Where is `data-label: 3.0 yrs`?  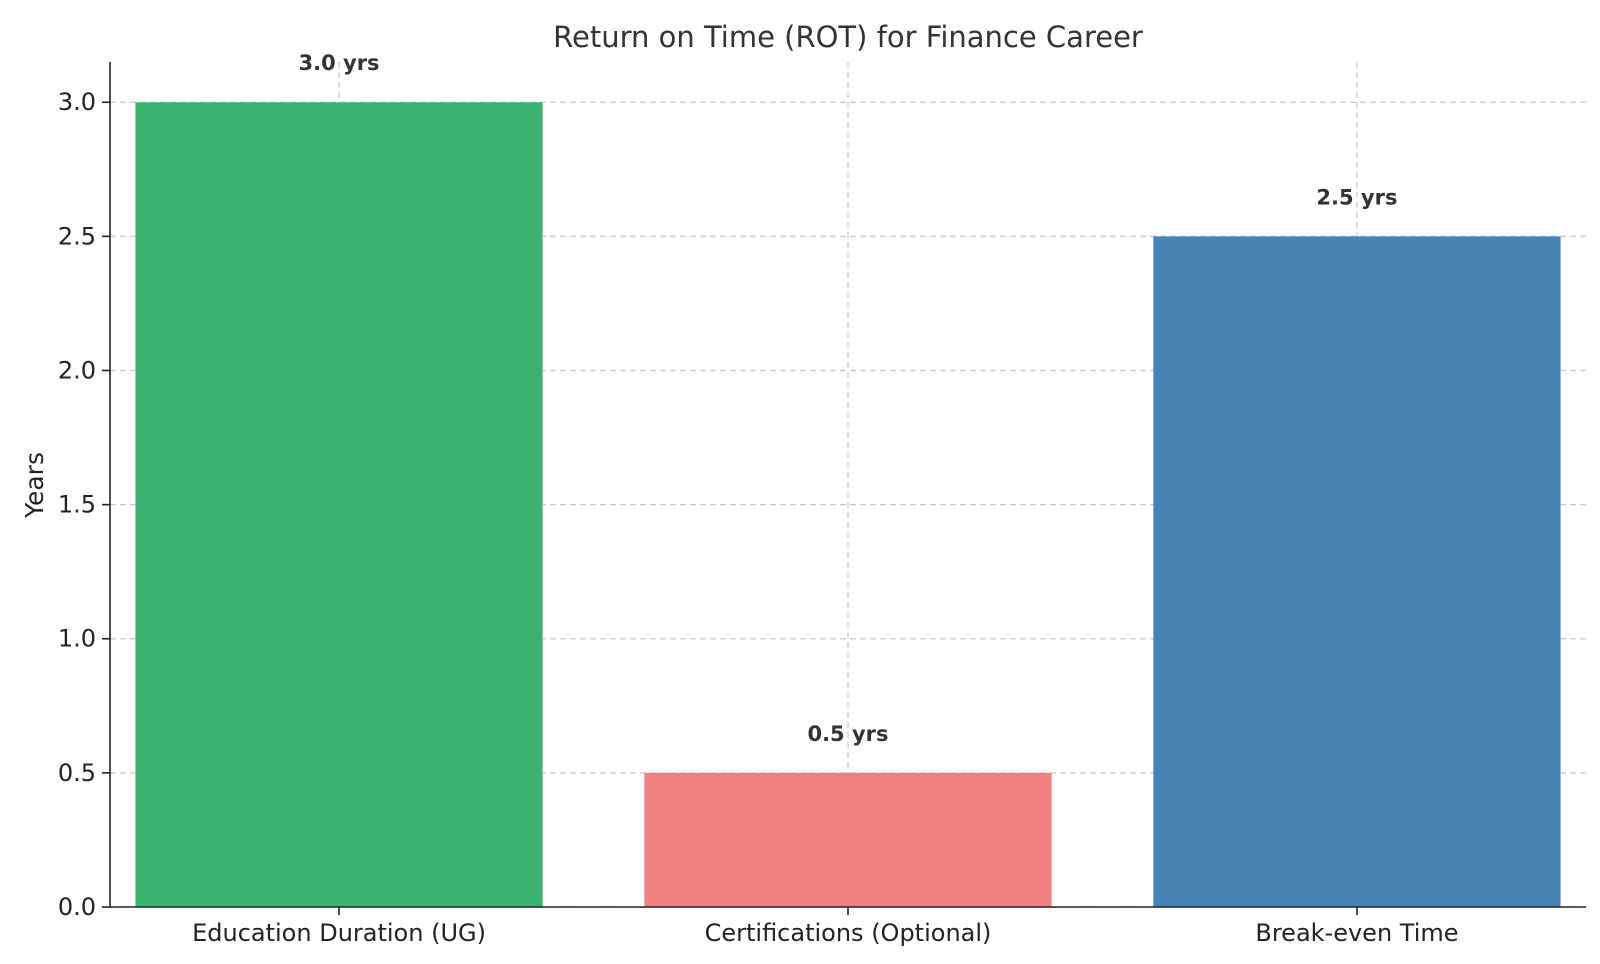
data-label: 3.0 yrs is located at coordinates (339, 63).